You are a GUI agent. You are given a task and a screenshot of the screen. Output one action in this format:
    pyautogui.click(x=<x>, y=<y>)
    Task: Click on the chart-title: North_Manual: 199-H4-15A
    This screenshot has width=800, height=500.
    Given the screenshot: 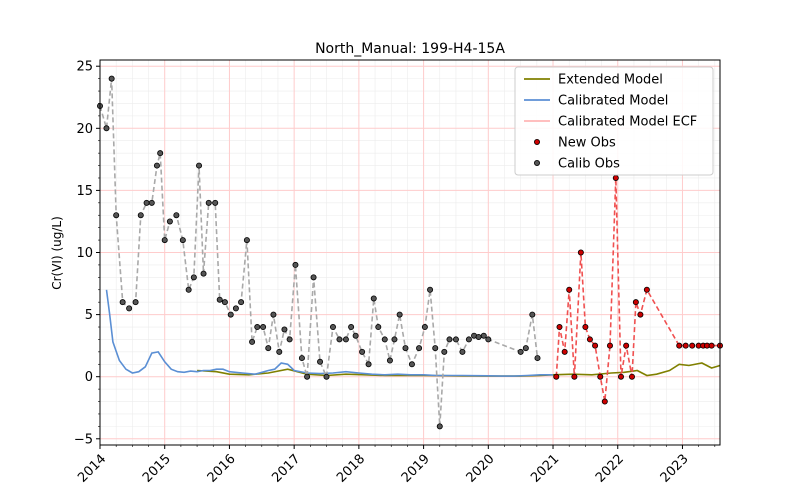 What is the action you would take?
    pyautogui.click(x=410, y=49)
    